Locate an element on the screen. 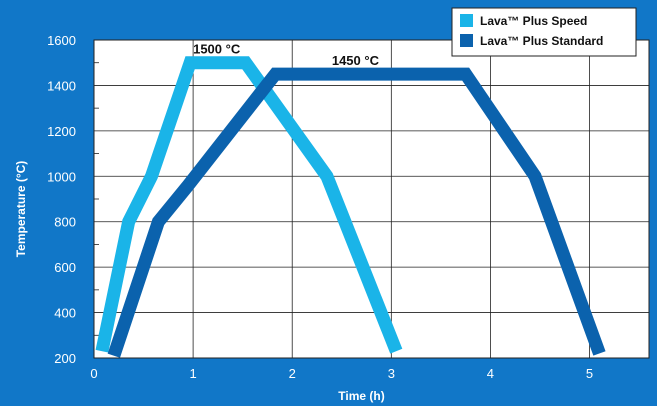  x-tick-label-2: 2 is located at coordinates (292, 373).